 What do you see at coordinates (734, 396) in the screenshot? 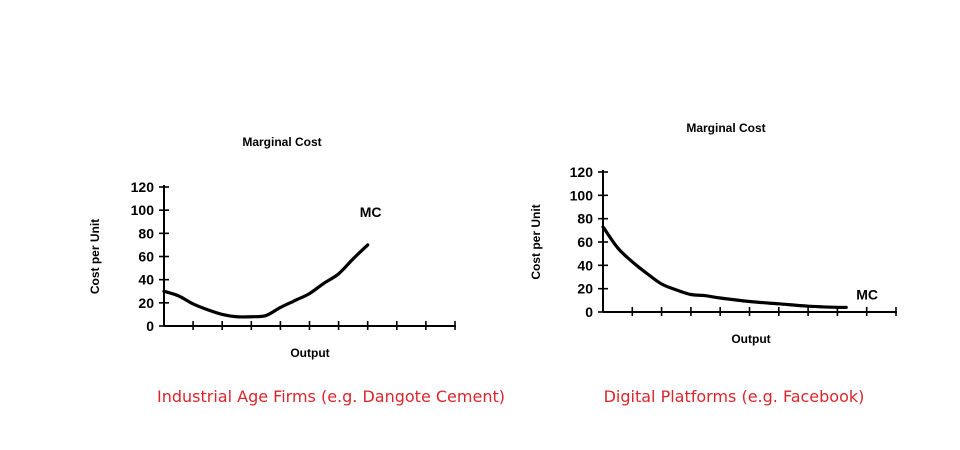
I see `chart-caption: Digital Platforms (e.g. Facebook)` at bounding box center [734, 396].